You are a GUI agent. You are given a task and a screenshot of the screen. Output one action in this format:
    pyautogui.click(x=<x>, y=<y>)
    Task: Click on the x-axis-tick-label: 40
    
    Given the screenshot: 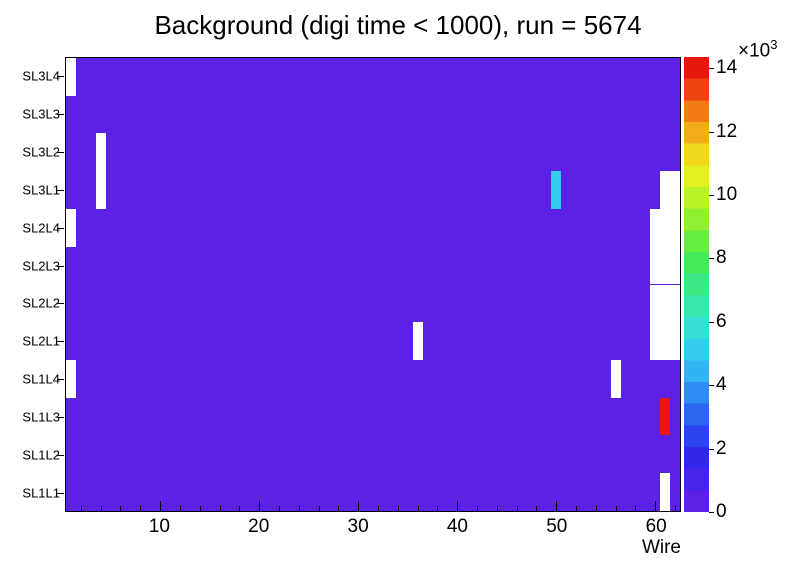 What is the action you would take?
    pyautogui.click(x=457, y=526)
    